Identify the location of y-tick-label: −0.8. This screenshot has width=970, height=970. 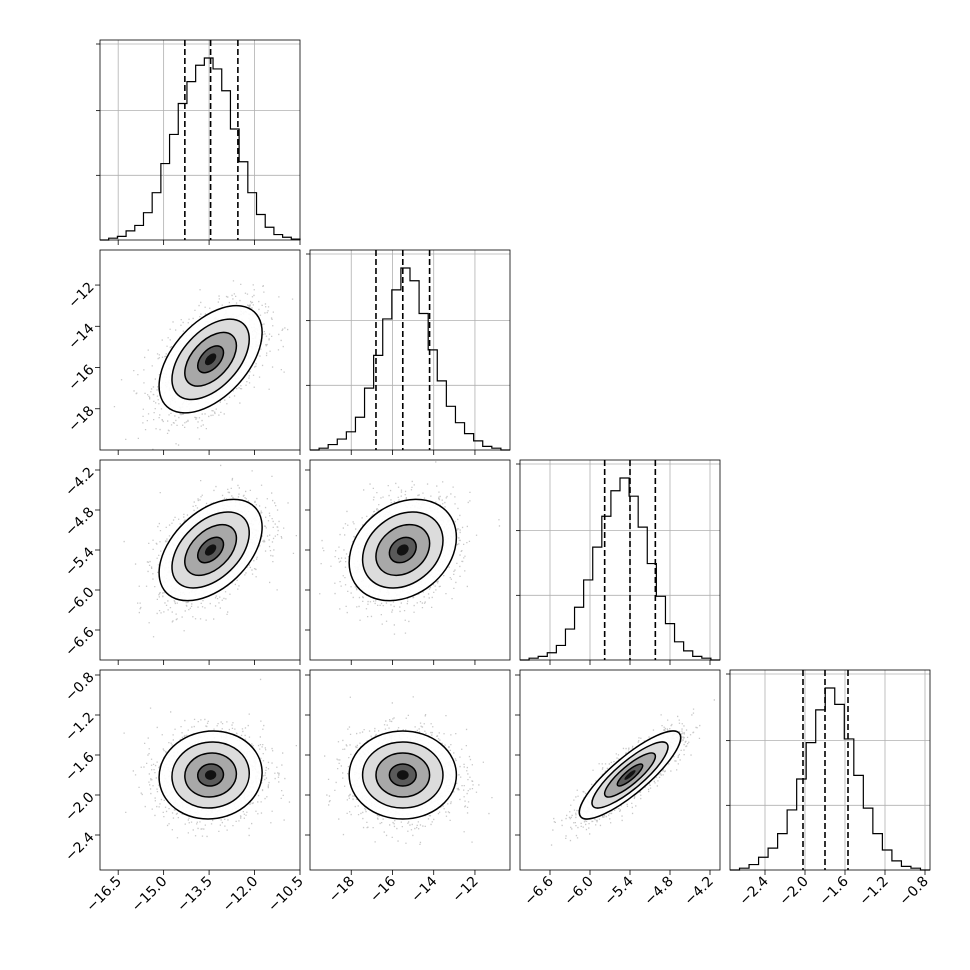
(79, 686).